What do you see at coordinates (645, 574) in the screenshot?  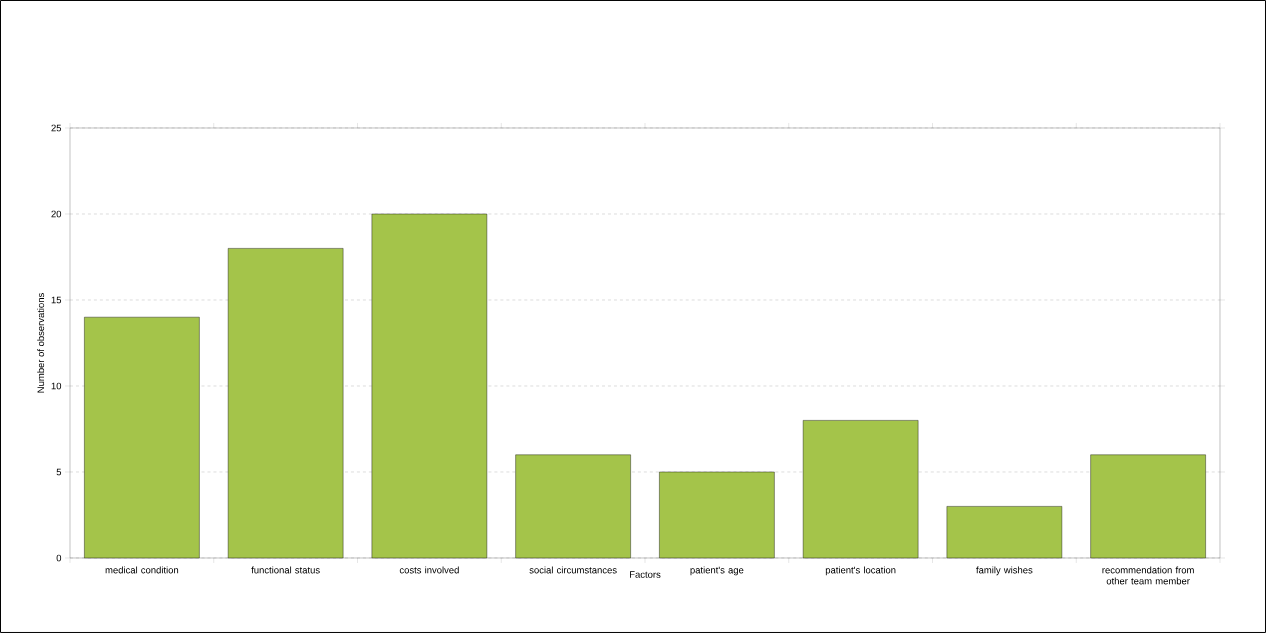 I see `x-axis-title: Factors` at bounding box center [645, 574].